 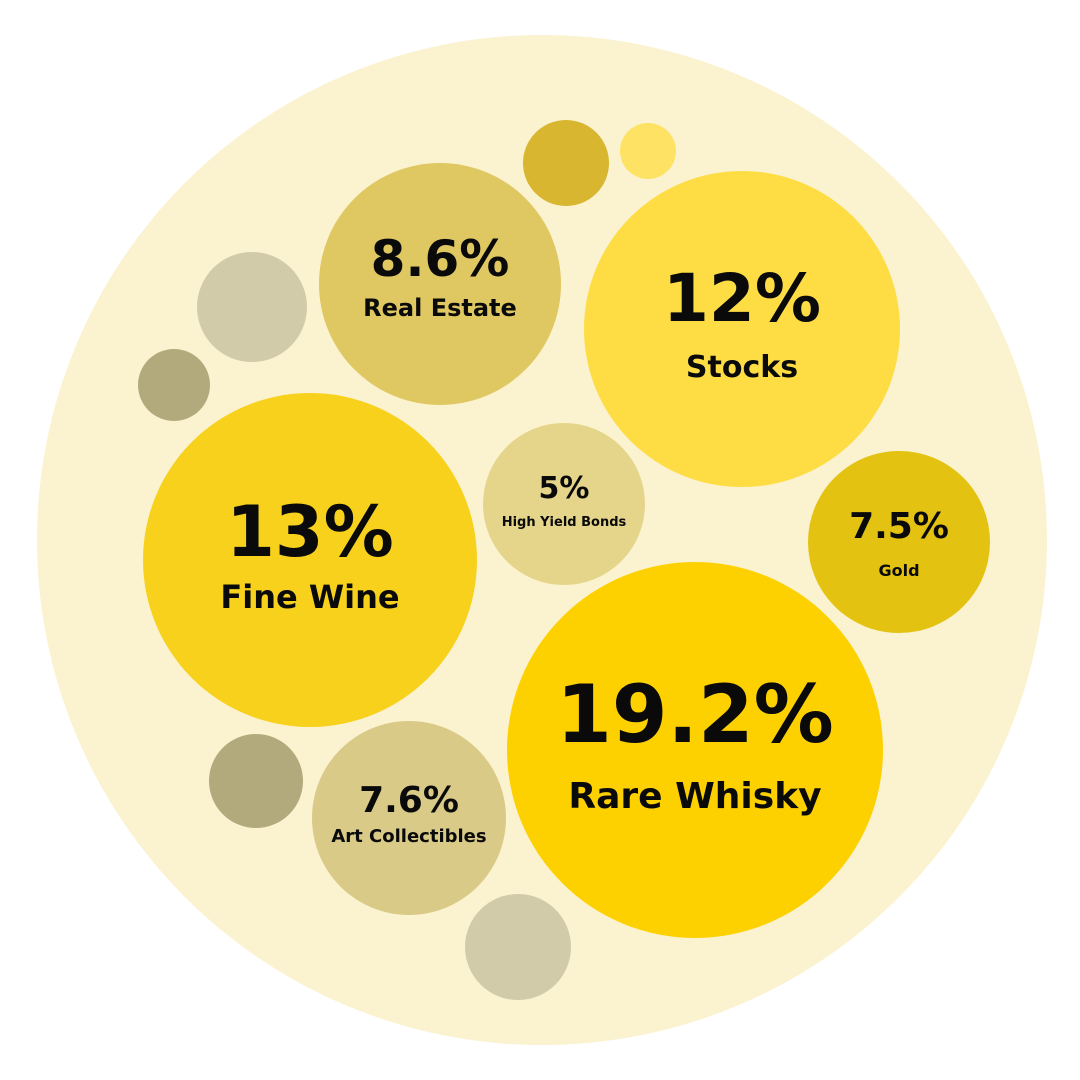 I want to click on bubble-category-label: Art Collectibles, so click(x=408, y=836).